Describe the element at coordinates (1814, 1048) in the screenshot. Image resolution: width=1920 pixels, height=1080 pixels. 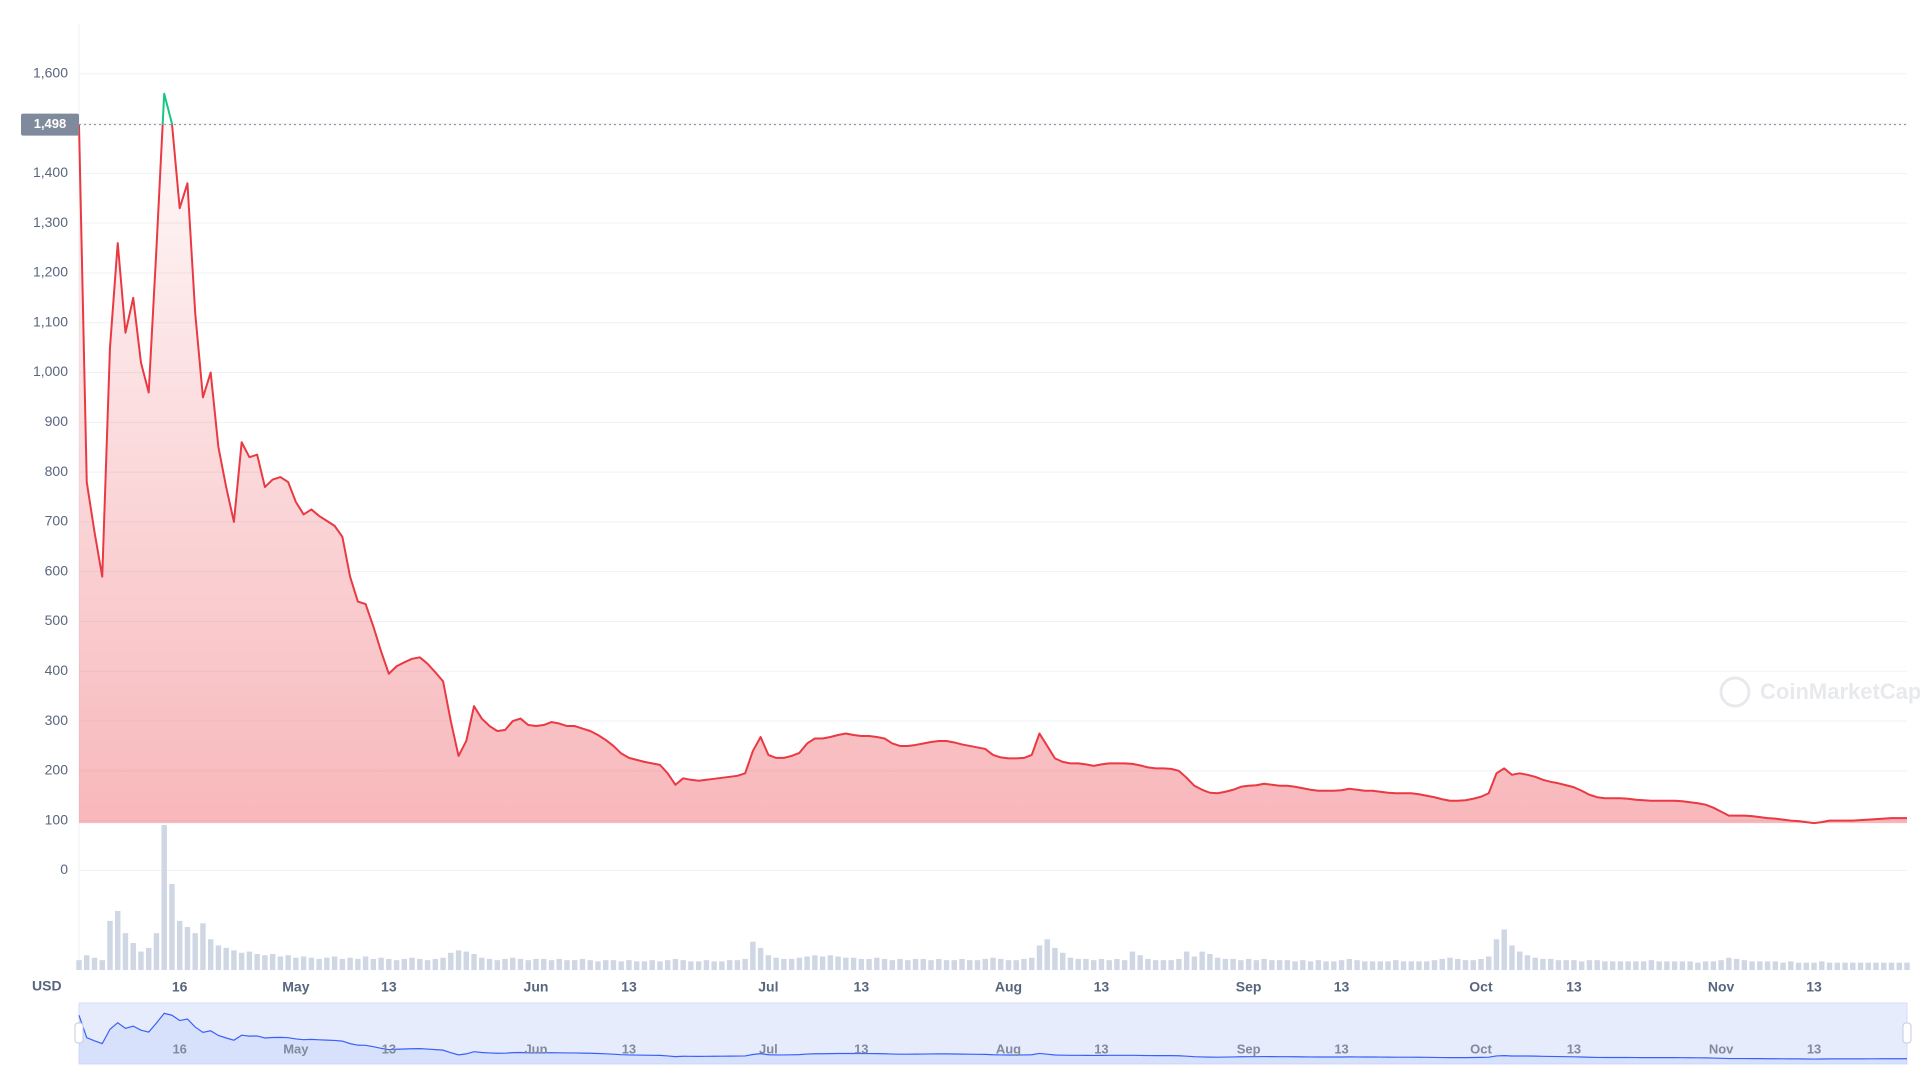
I see `navigator-tick-label: 13` at that location.